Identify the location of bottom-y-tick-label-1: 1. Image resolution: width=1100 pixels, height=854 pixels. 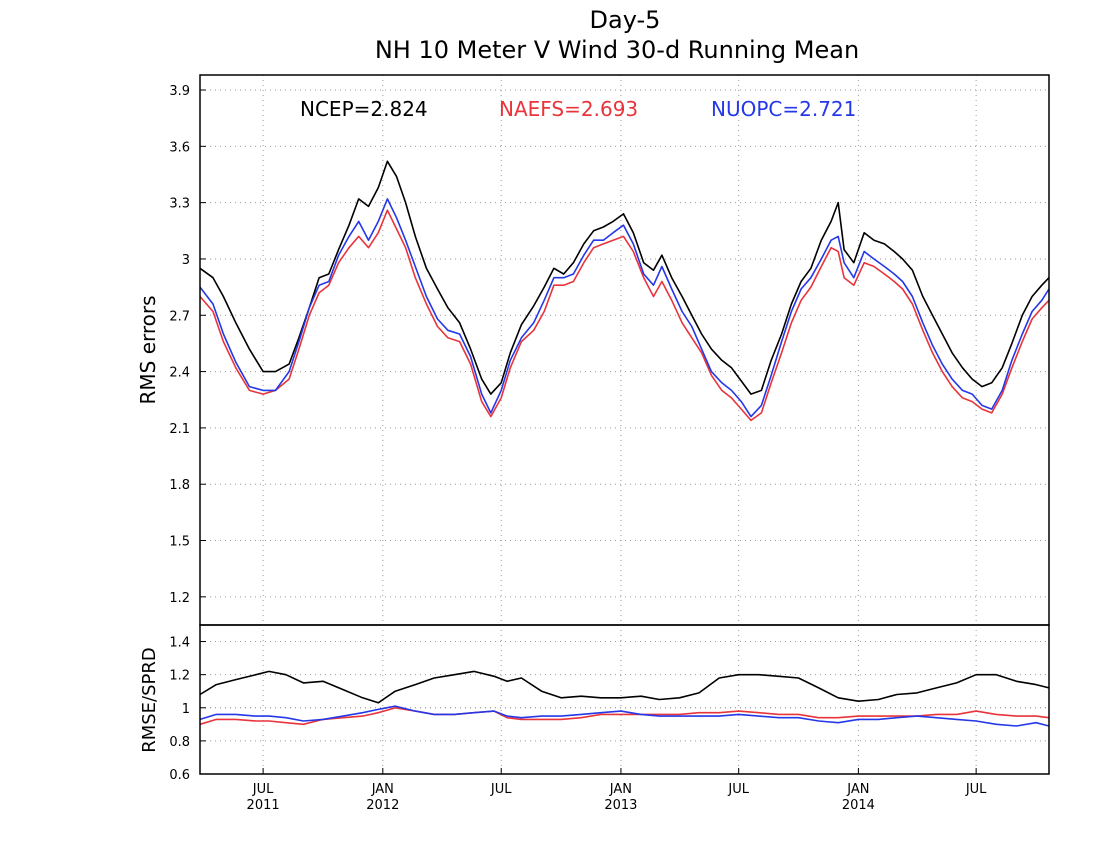
(186, 709).